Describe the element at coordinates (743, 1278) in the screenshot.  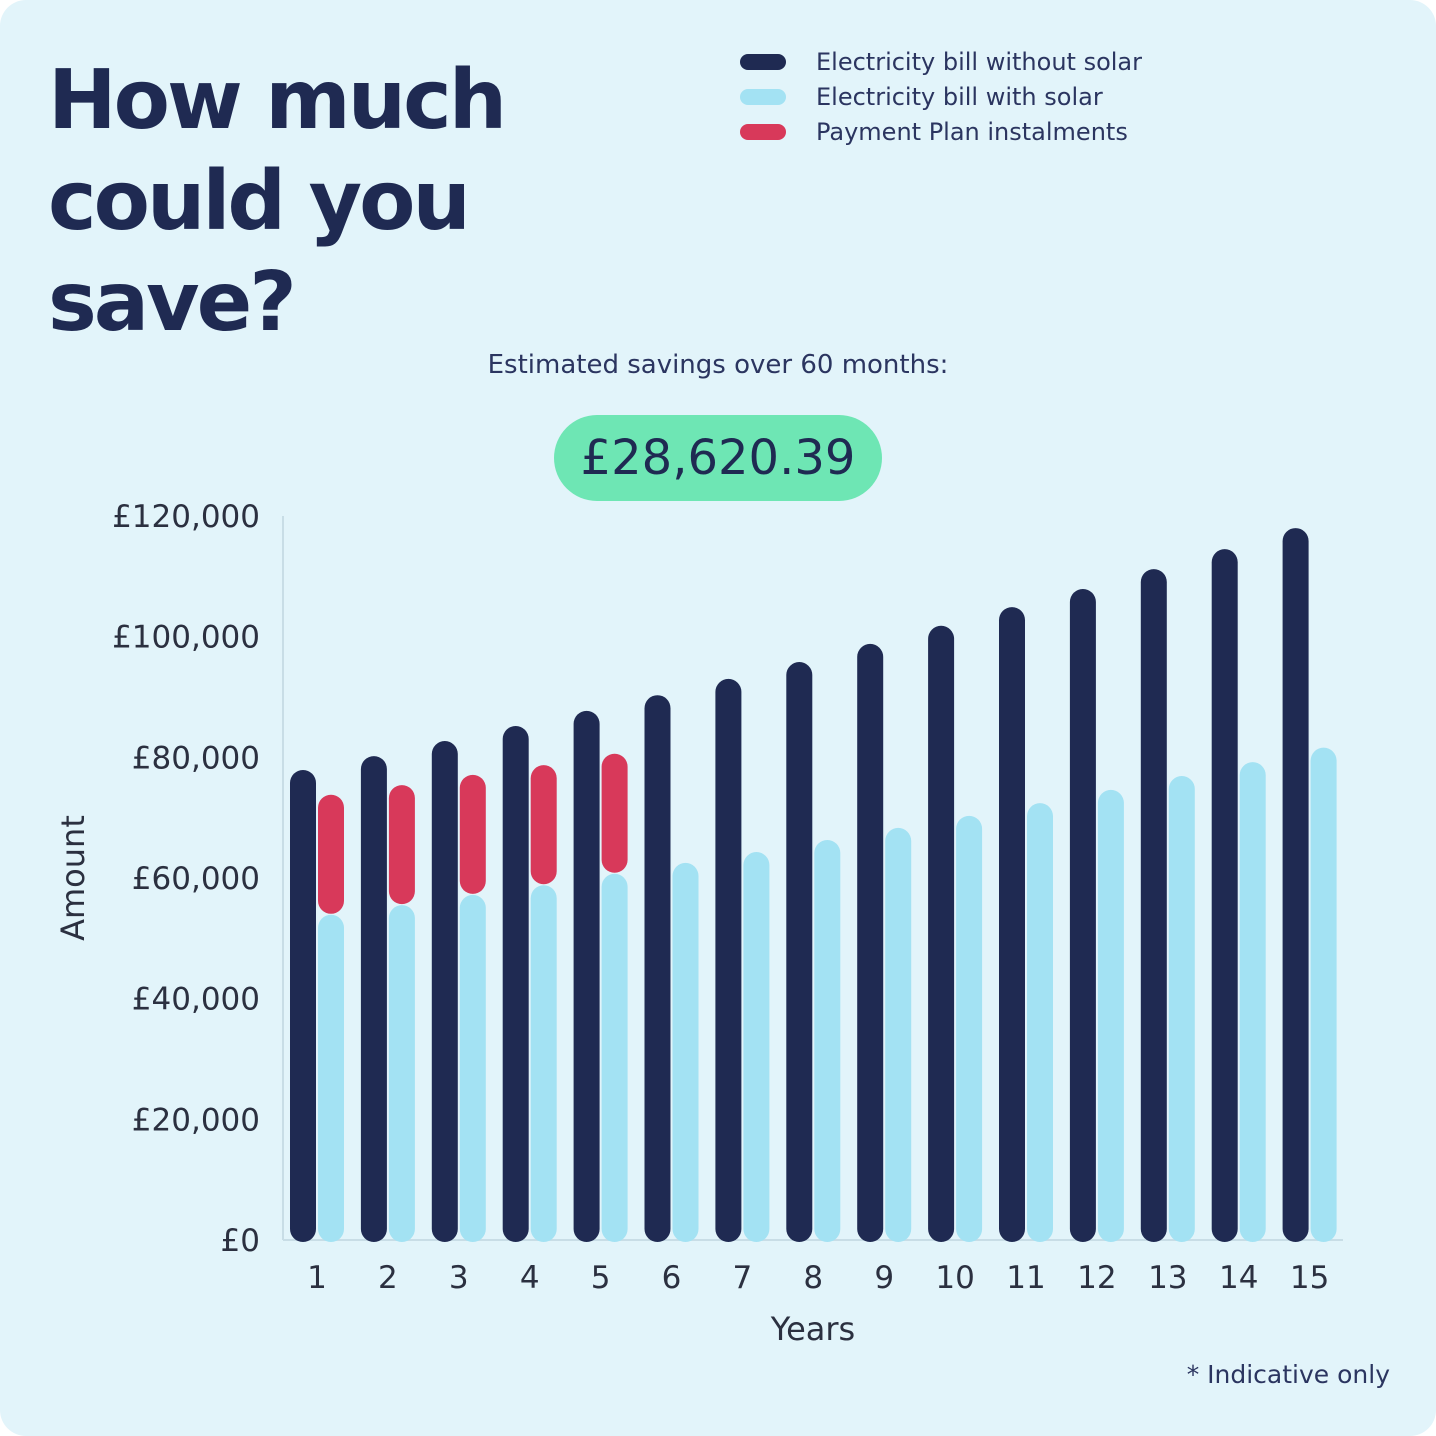
I see `x-tick-label: 7` at that location.